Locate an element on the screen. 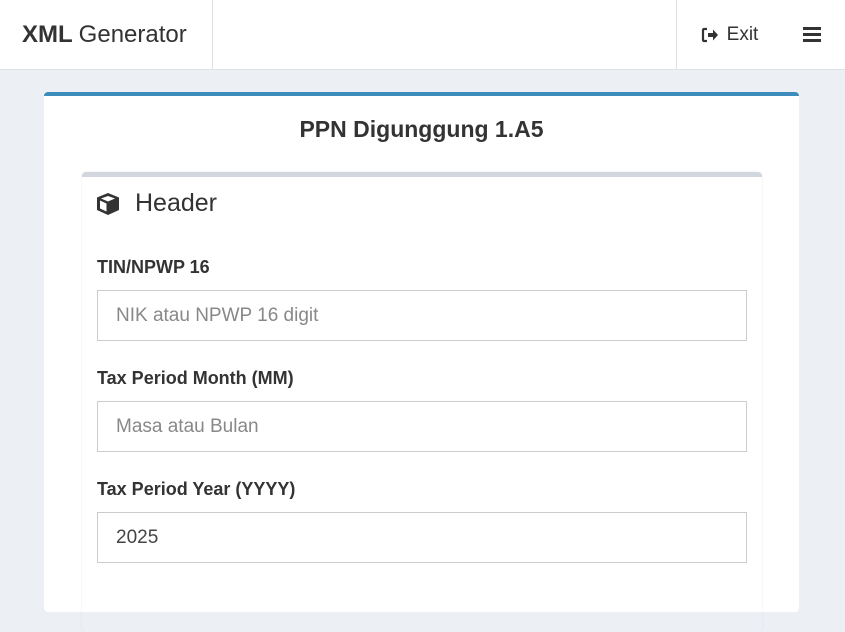 The image size is (845, 632). sign-out-icon is located at coordinates (709, 34).